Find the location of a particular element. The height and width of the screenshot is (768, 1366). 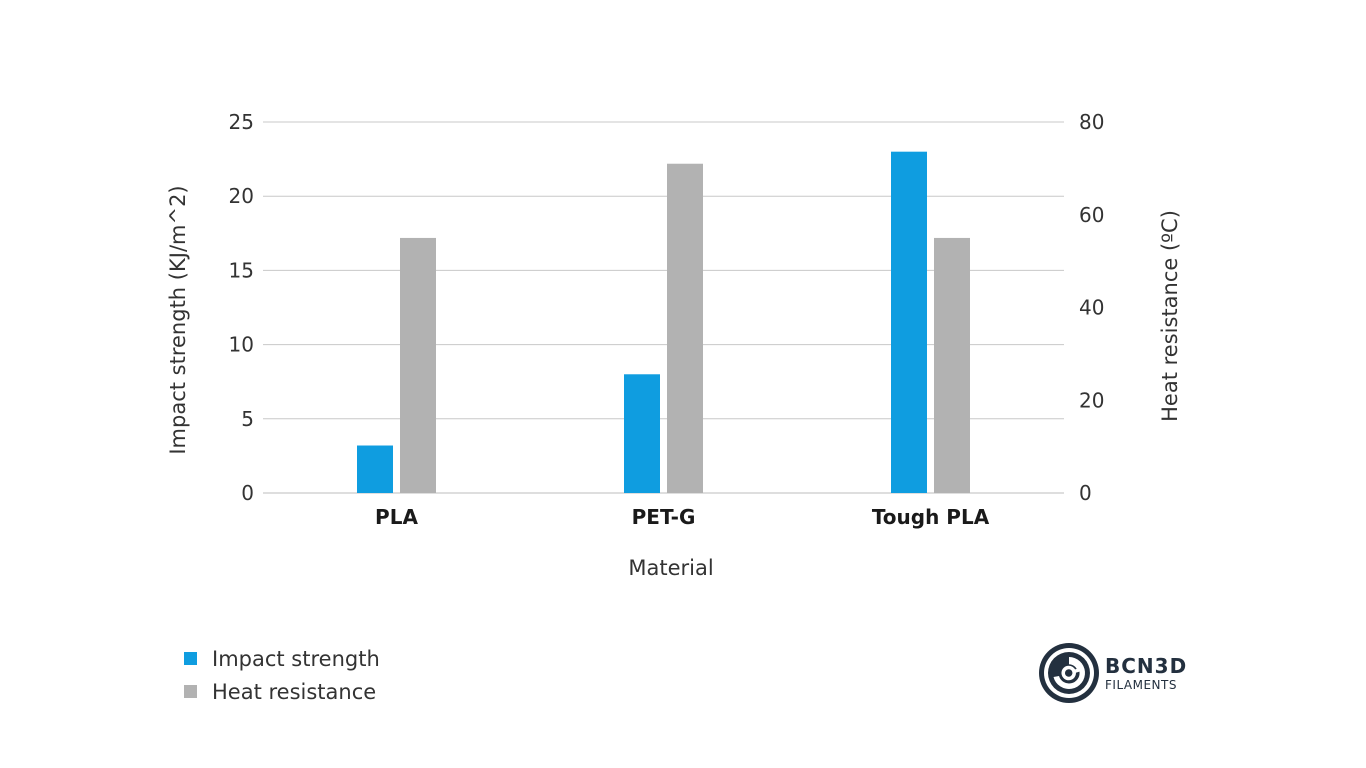

bar-impact-strength-pla is located at coordinates (375, 469).